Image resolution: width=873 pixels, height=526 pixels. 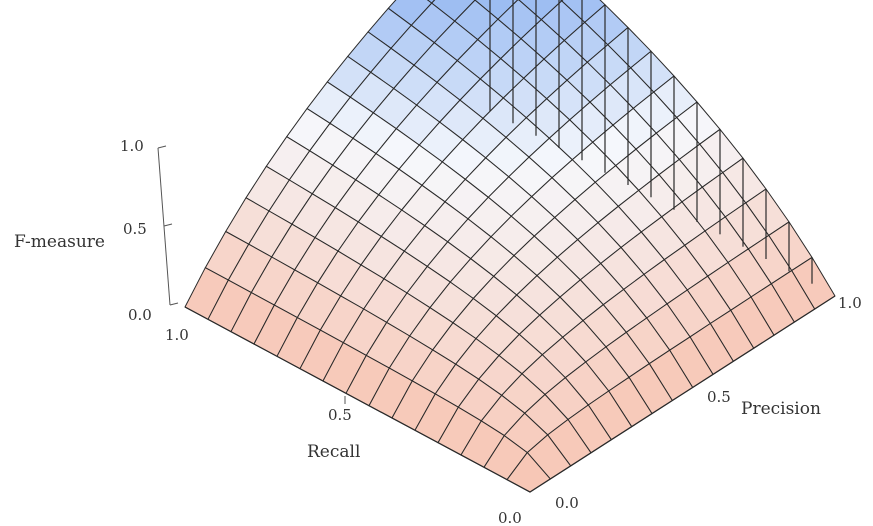 I want to click on z-tick-label-top: 1.0, so click(x=132, y=146).